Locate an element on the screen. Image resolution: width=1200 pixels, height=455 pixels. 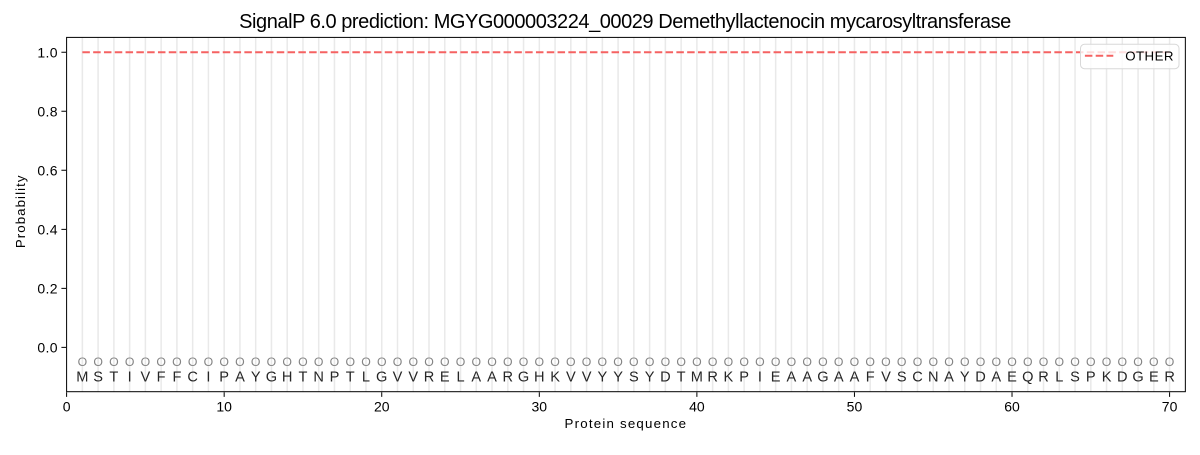
svg-text: Probability is located at coordinates (20, 211).